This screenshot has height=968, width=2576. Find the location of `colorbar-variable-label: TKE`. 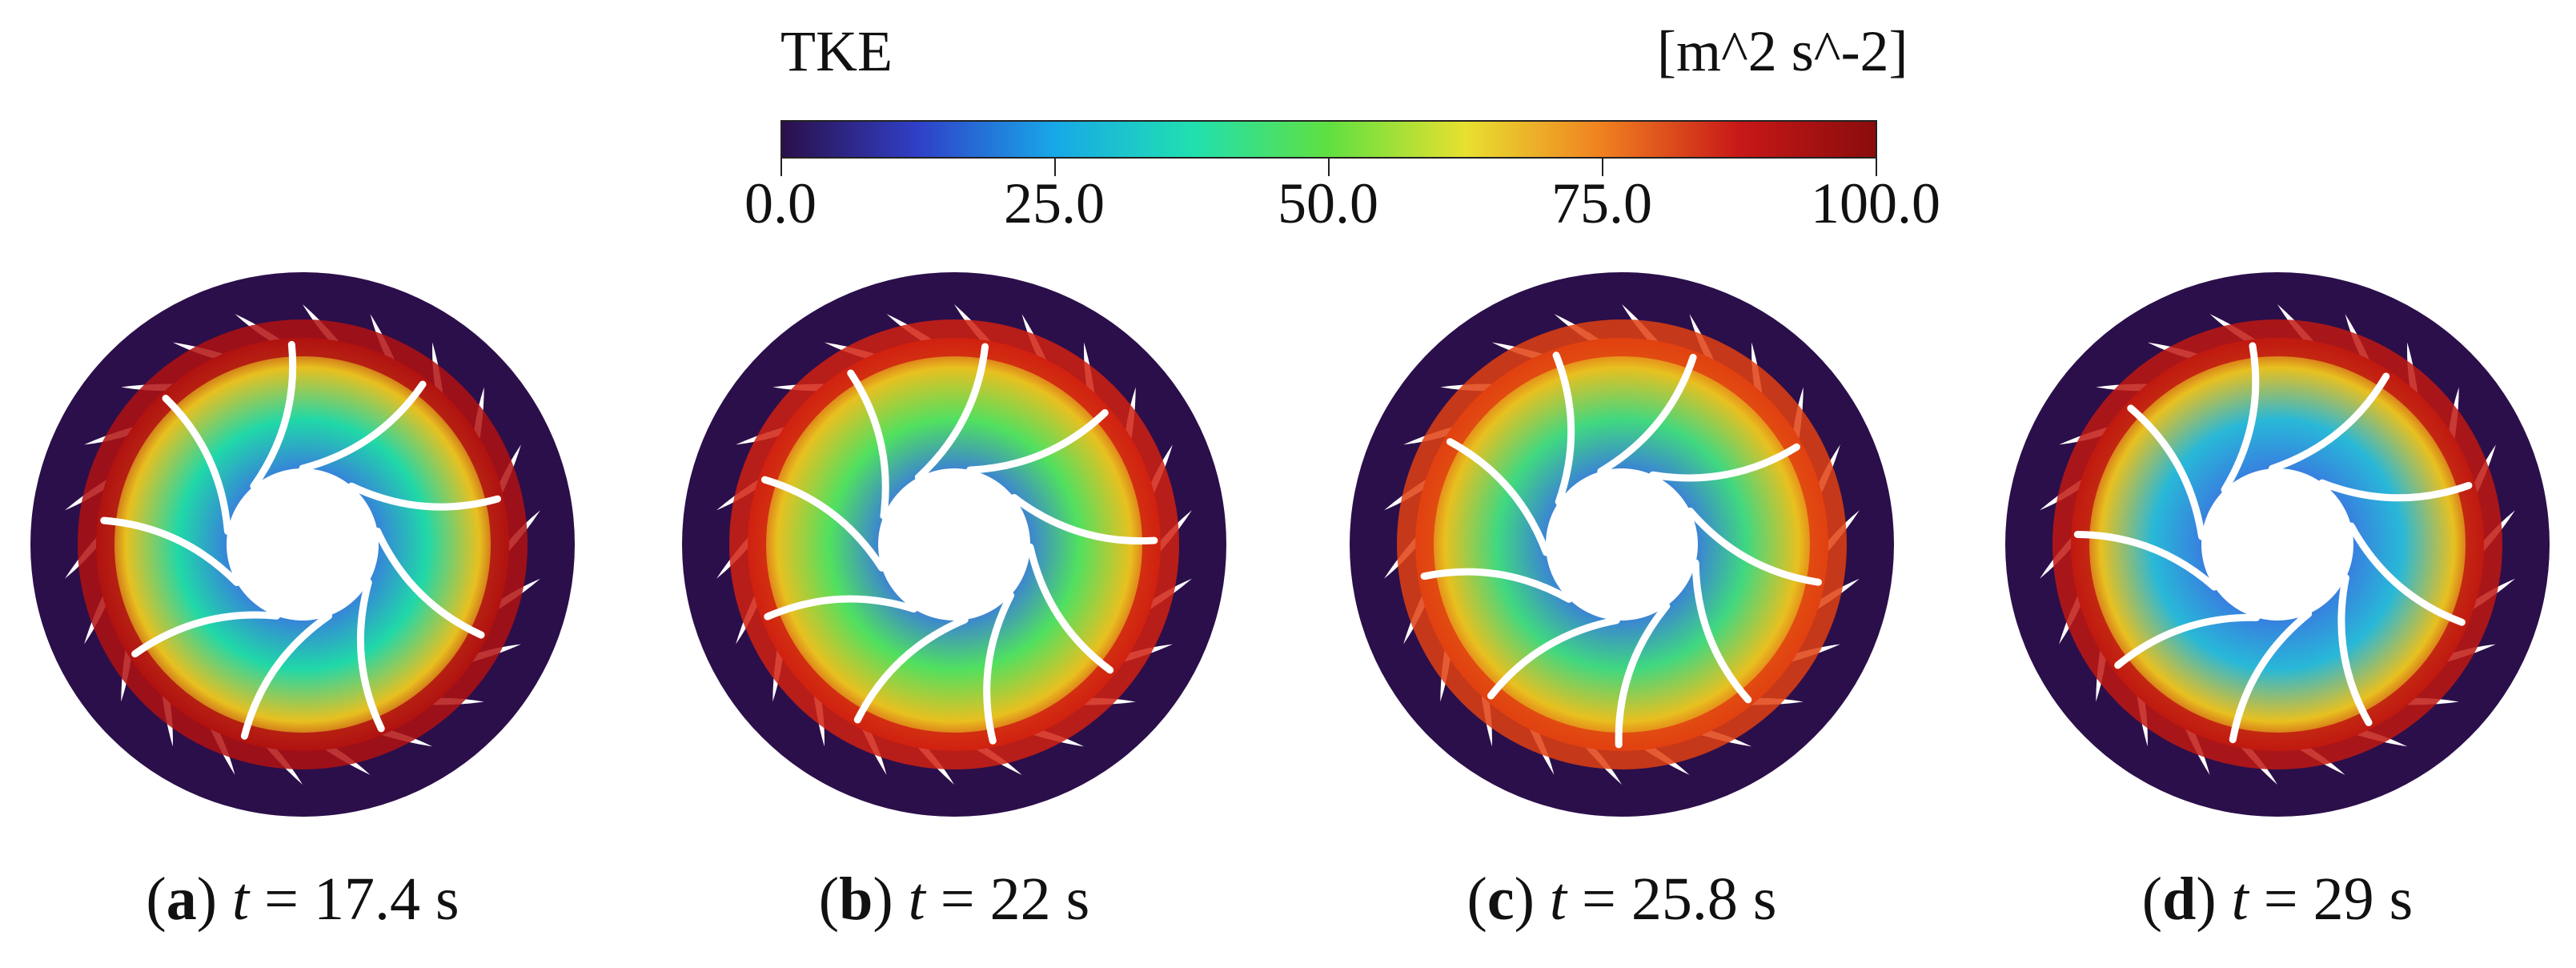

colorbar-variable-label: TKE is located at coordinates (837, 51).